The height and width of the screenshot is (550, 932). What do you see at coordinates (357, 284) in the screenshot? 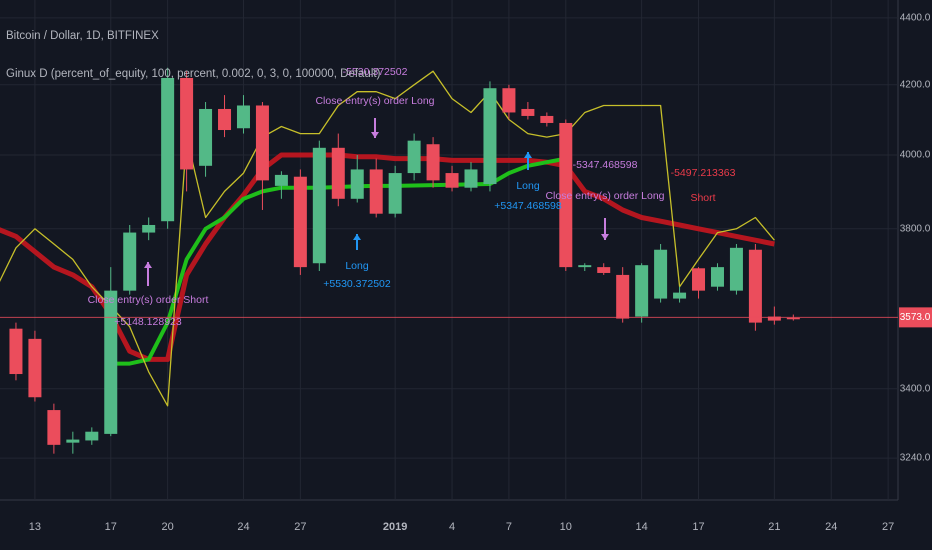
I see `annotation: +5530.372502` at bounding box center [357, 284].